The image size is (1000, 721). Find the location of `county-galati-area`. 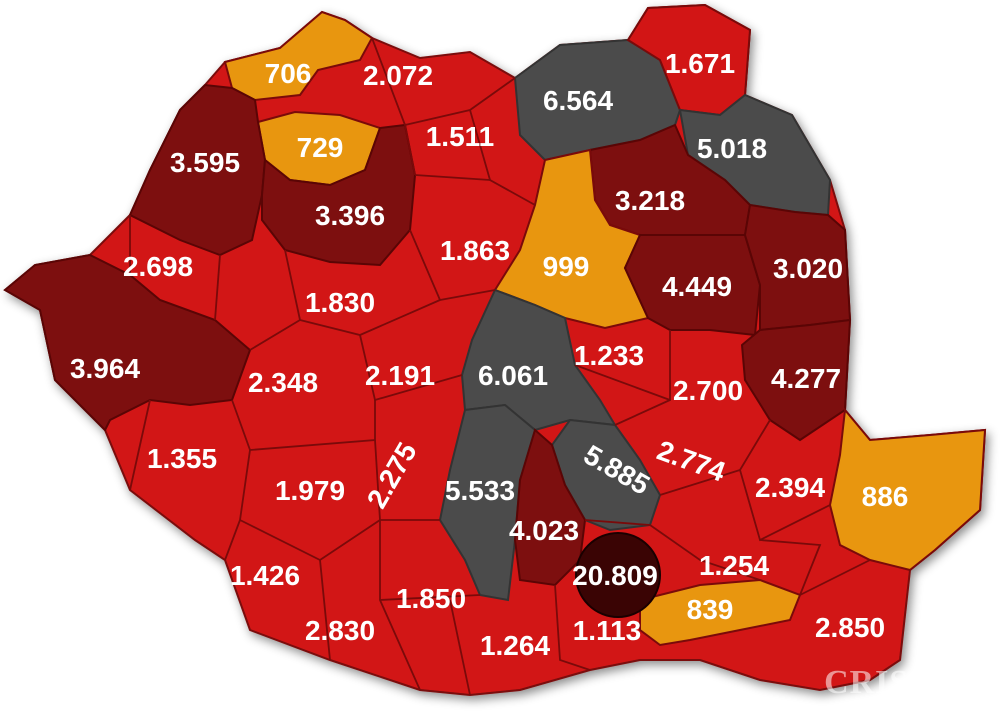

county-galati-area is located at coordinates (796, 380).